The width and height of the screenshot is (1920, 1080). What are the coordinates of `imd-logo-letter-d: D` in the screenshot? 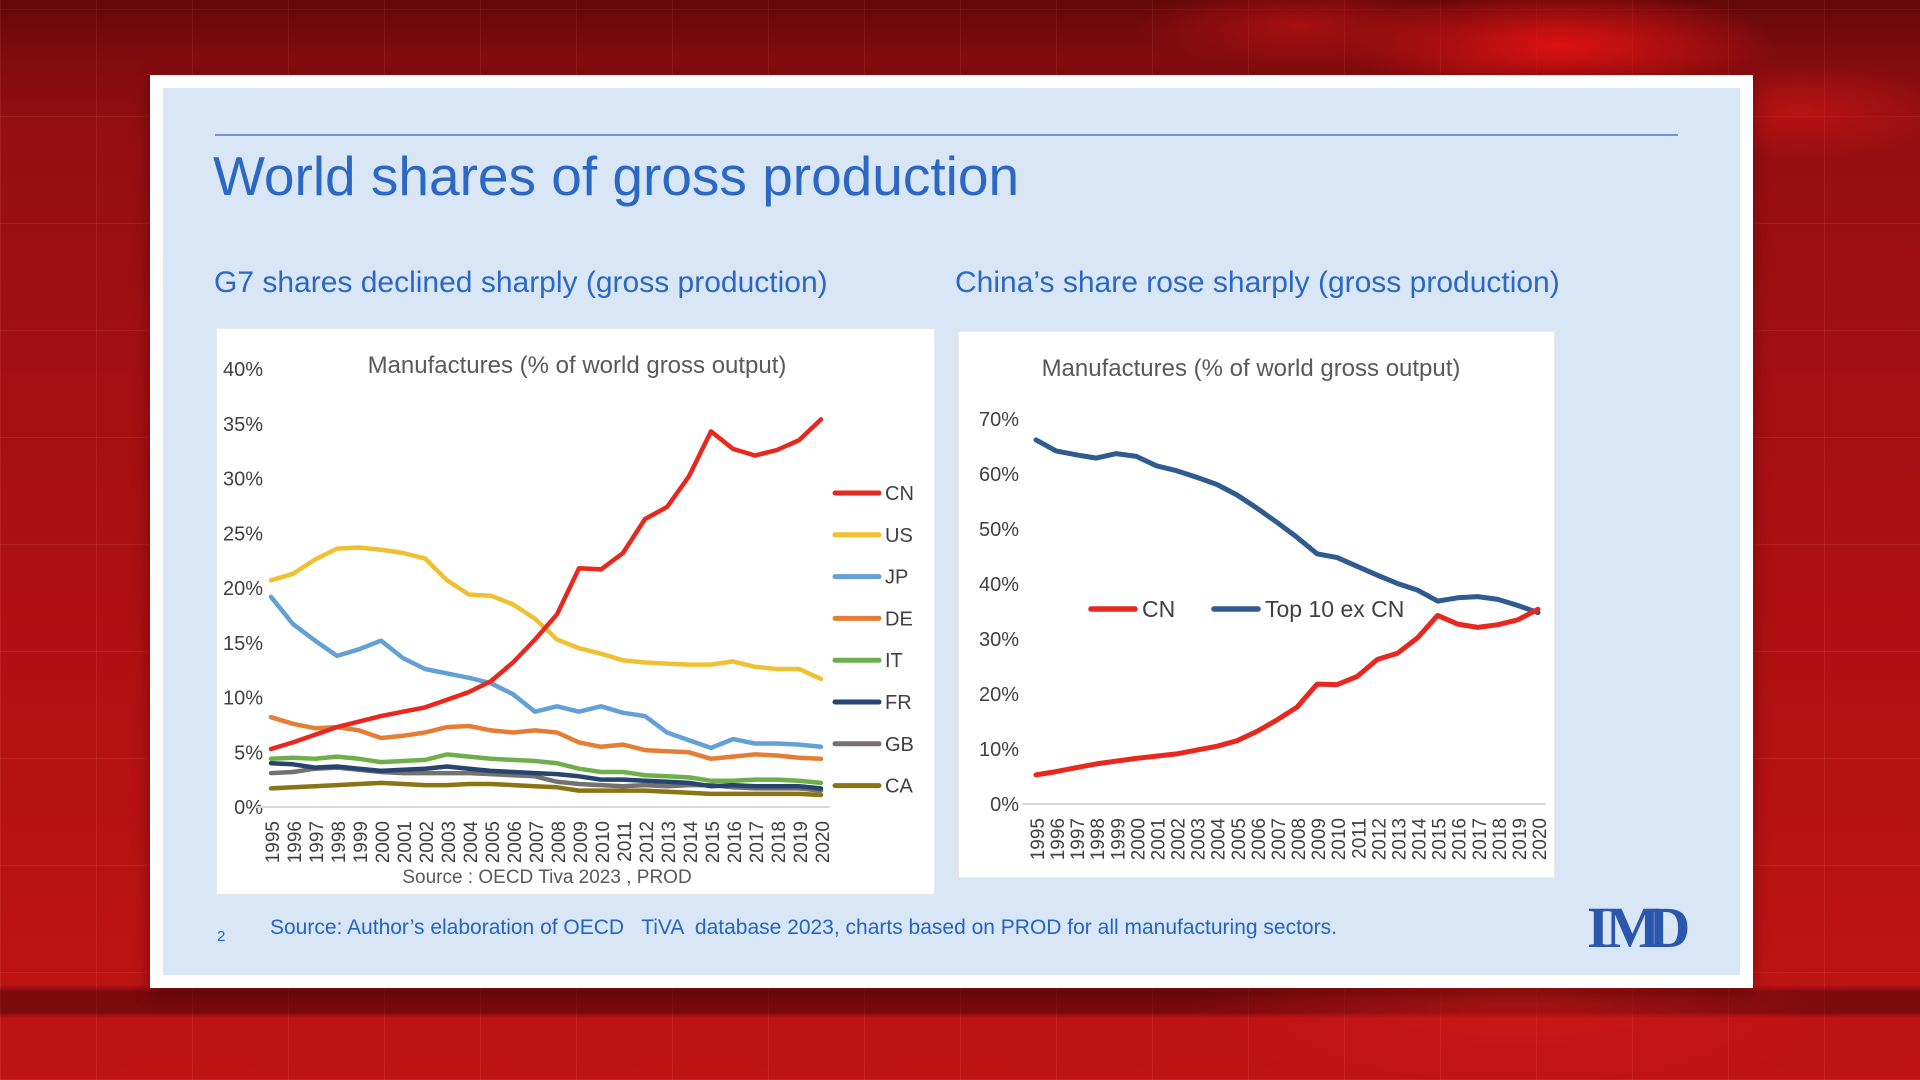 It's located at (1669, 927).